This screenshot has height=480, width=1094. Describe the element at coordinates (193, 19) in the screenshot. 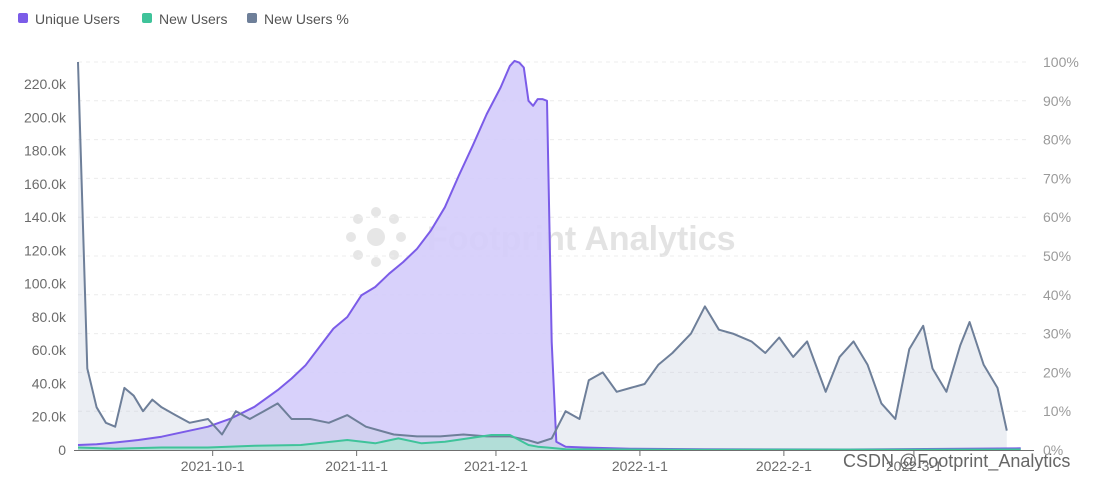

I see `legend-label-new-users: New Users` at that location.